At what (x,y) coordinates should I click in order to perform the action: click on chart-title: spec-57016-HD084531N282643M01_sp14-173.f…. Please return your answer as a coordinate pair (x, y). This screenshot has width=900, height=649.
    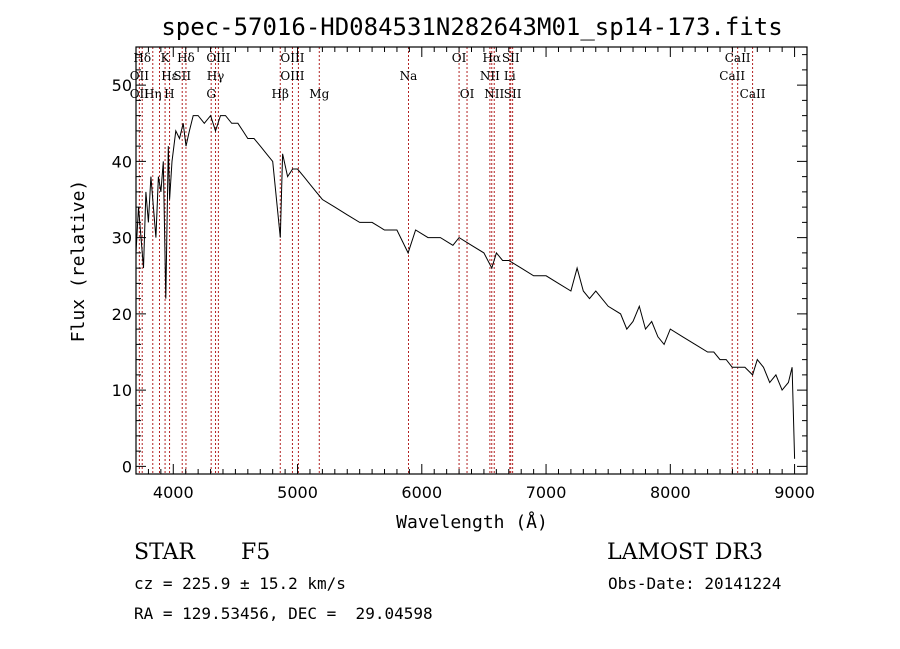
    Looking at the image, I should click on (471, 27).